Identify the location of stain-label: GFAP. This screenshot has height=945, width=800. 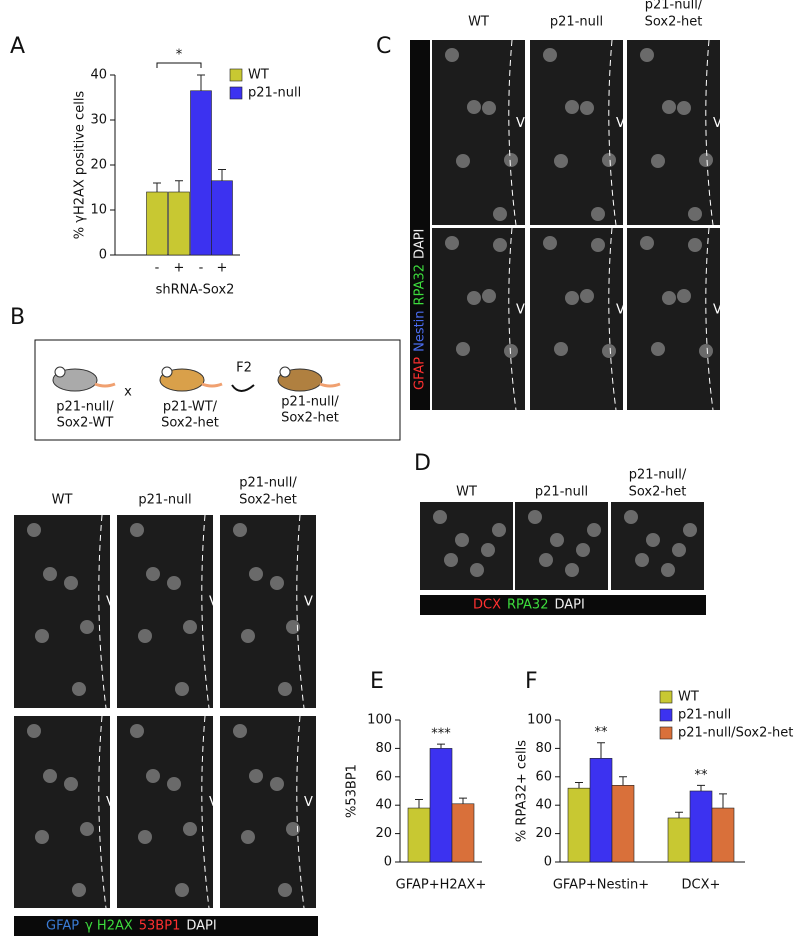
(420, 373).